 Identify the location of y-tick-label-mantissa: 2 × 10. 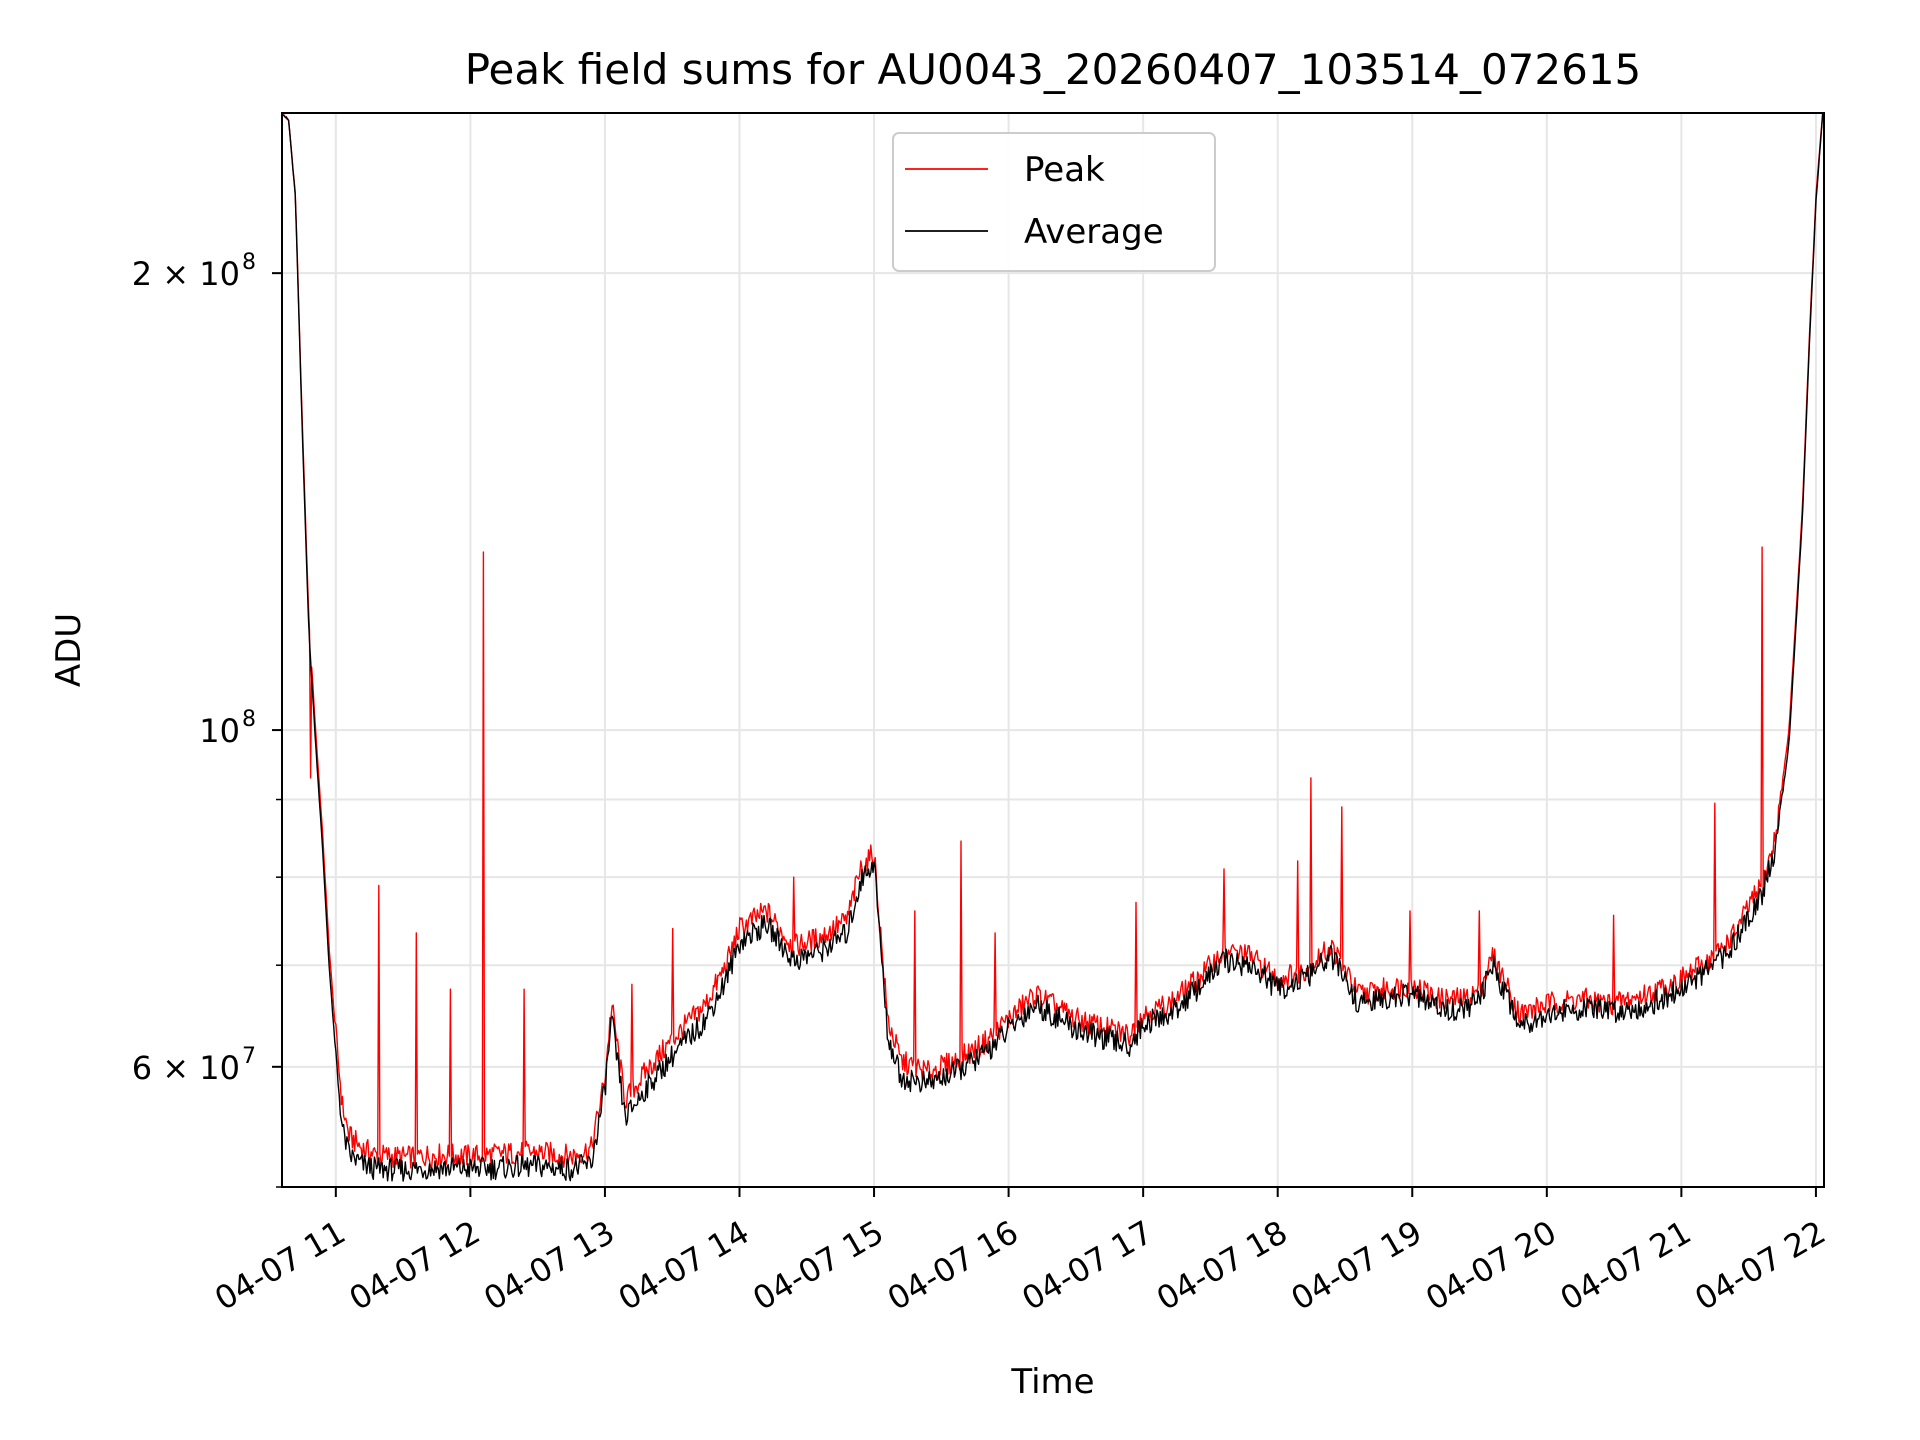
(186, 274).